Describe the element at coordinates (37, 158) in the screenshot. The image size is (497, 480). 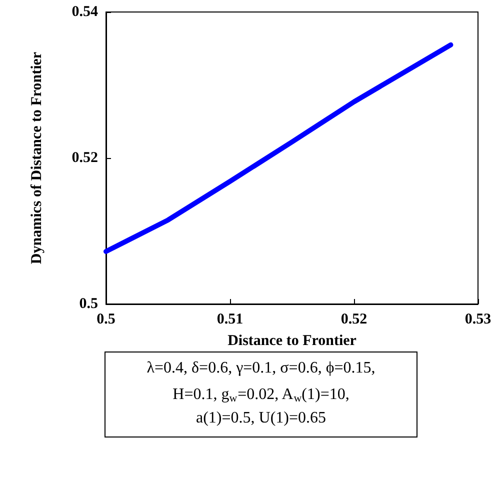
I see `y-axis-title: Dynamics of Distance to Frontier` at that location.